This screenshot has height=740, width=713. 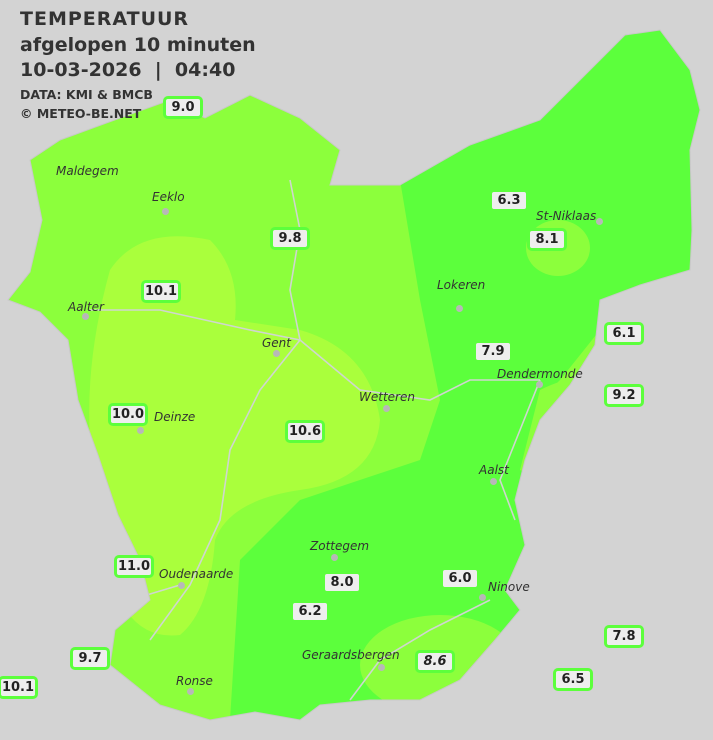 What do you see at coordinates (573, 679) in the screenshot?
I see `temperature-label: 6.5` at bounding box center [573, 679].